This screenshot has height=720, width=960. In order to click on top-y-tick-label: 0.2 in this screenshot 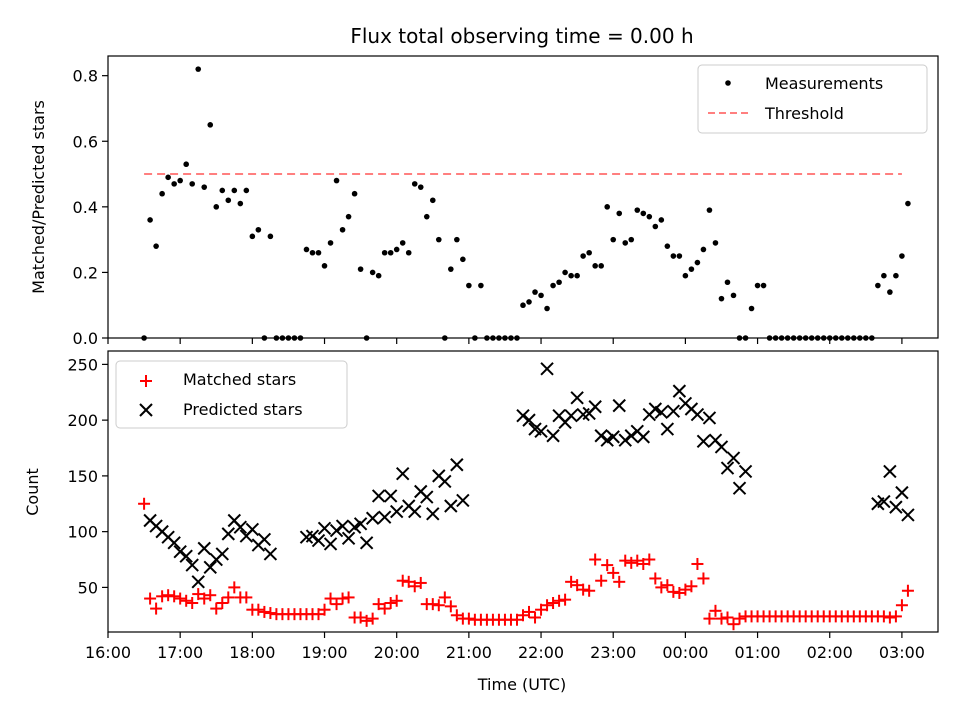, I will do `click(85, 272)`.